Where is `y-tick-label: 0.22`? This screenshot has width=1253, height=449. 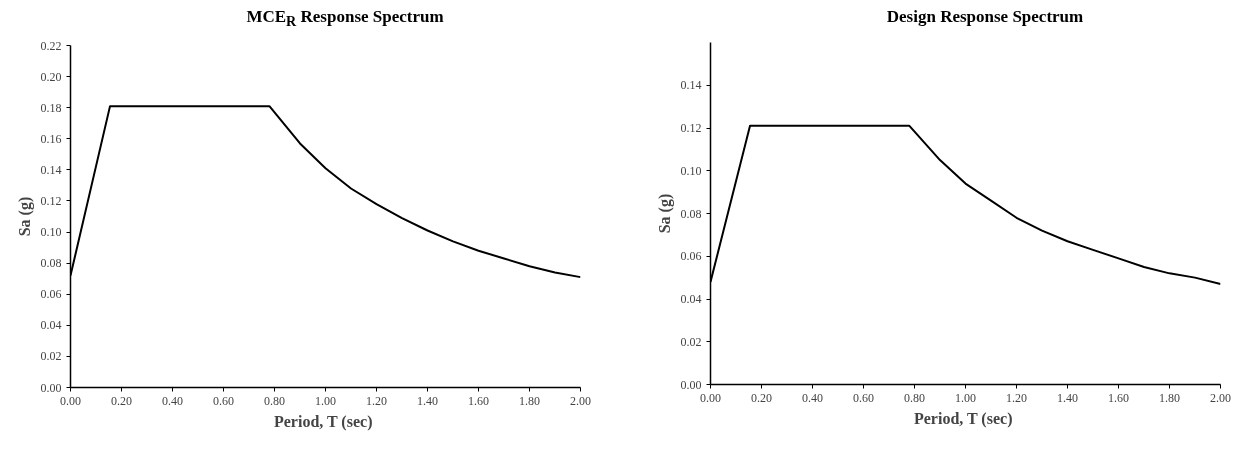
y-tick-label: 0.22 is located at coordinates (51, 45).